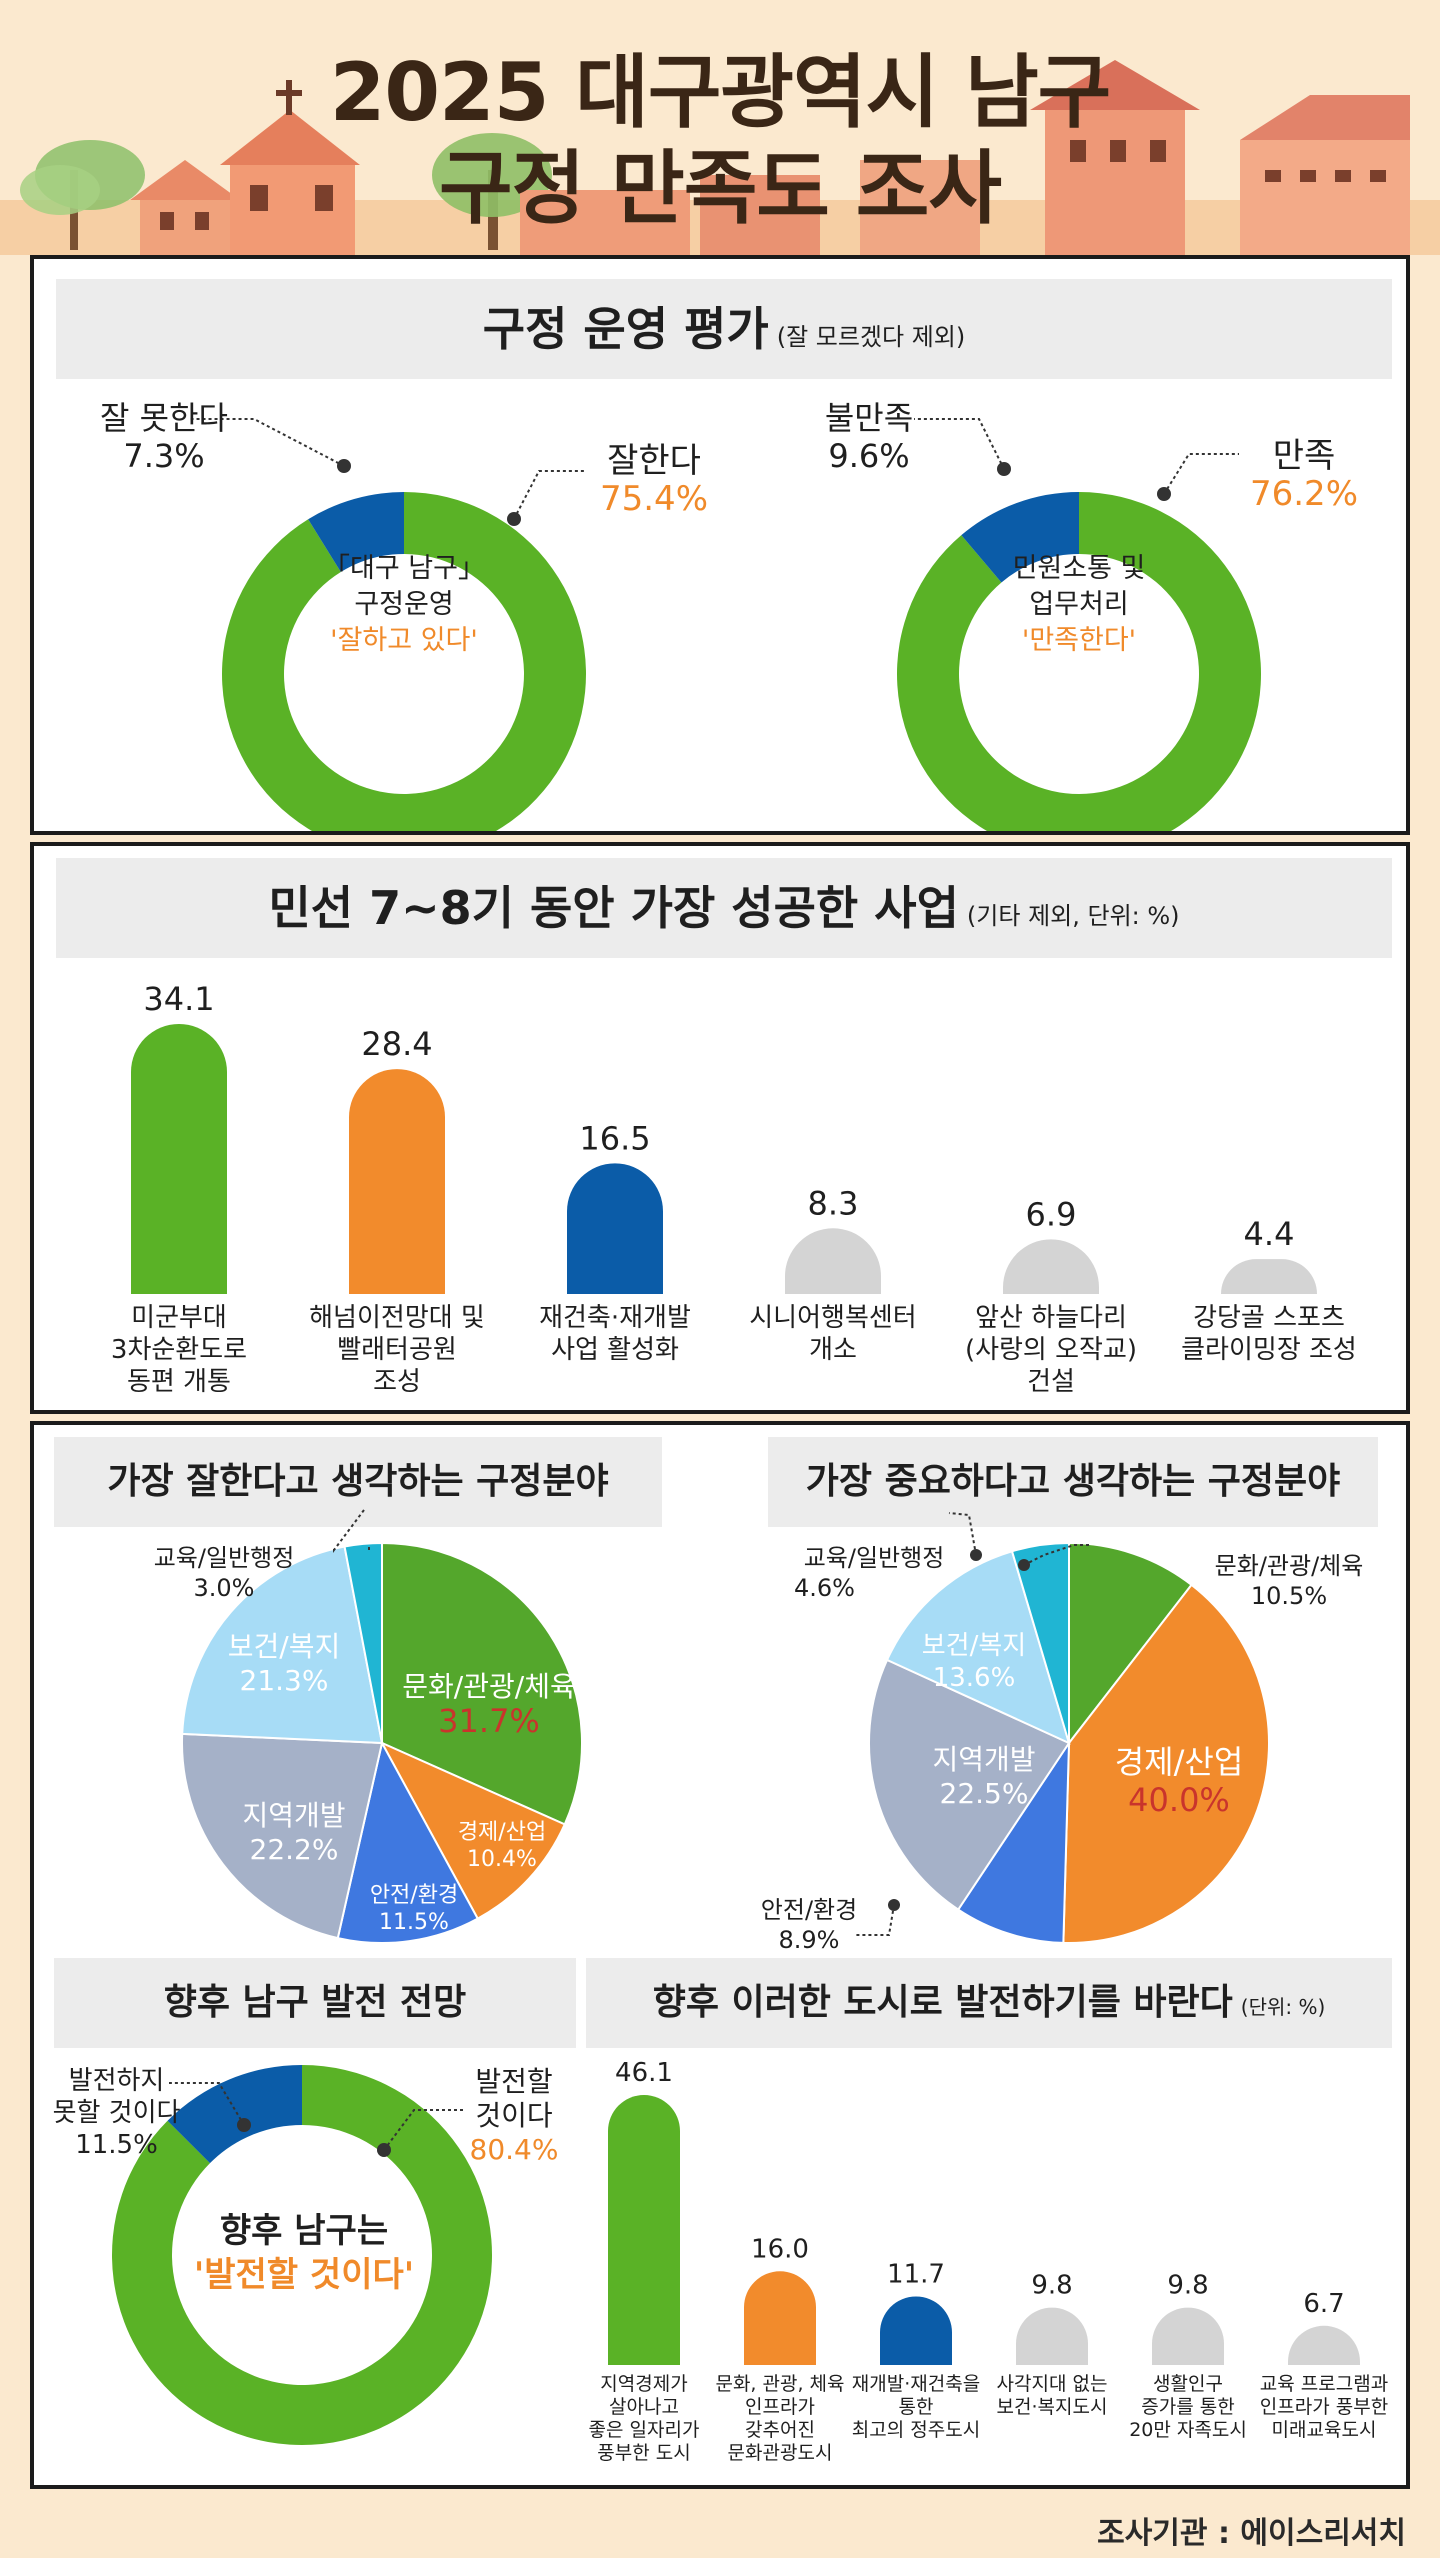 This screenshot has width=1440, height=2558. I want to click on slice-value: 10.5%, so click(1289, 1596).